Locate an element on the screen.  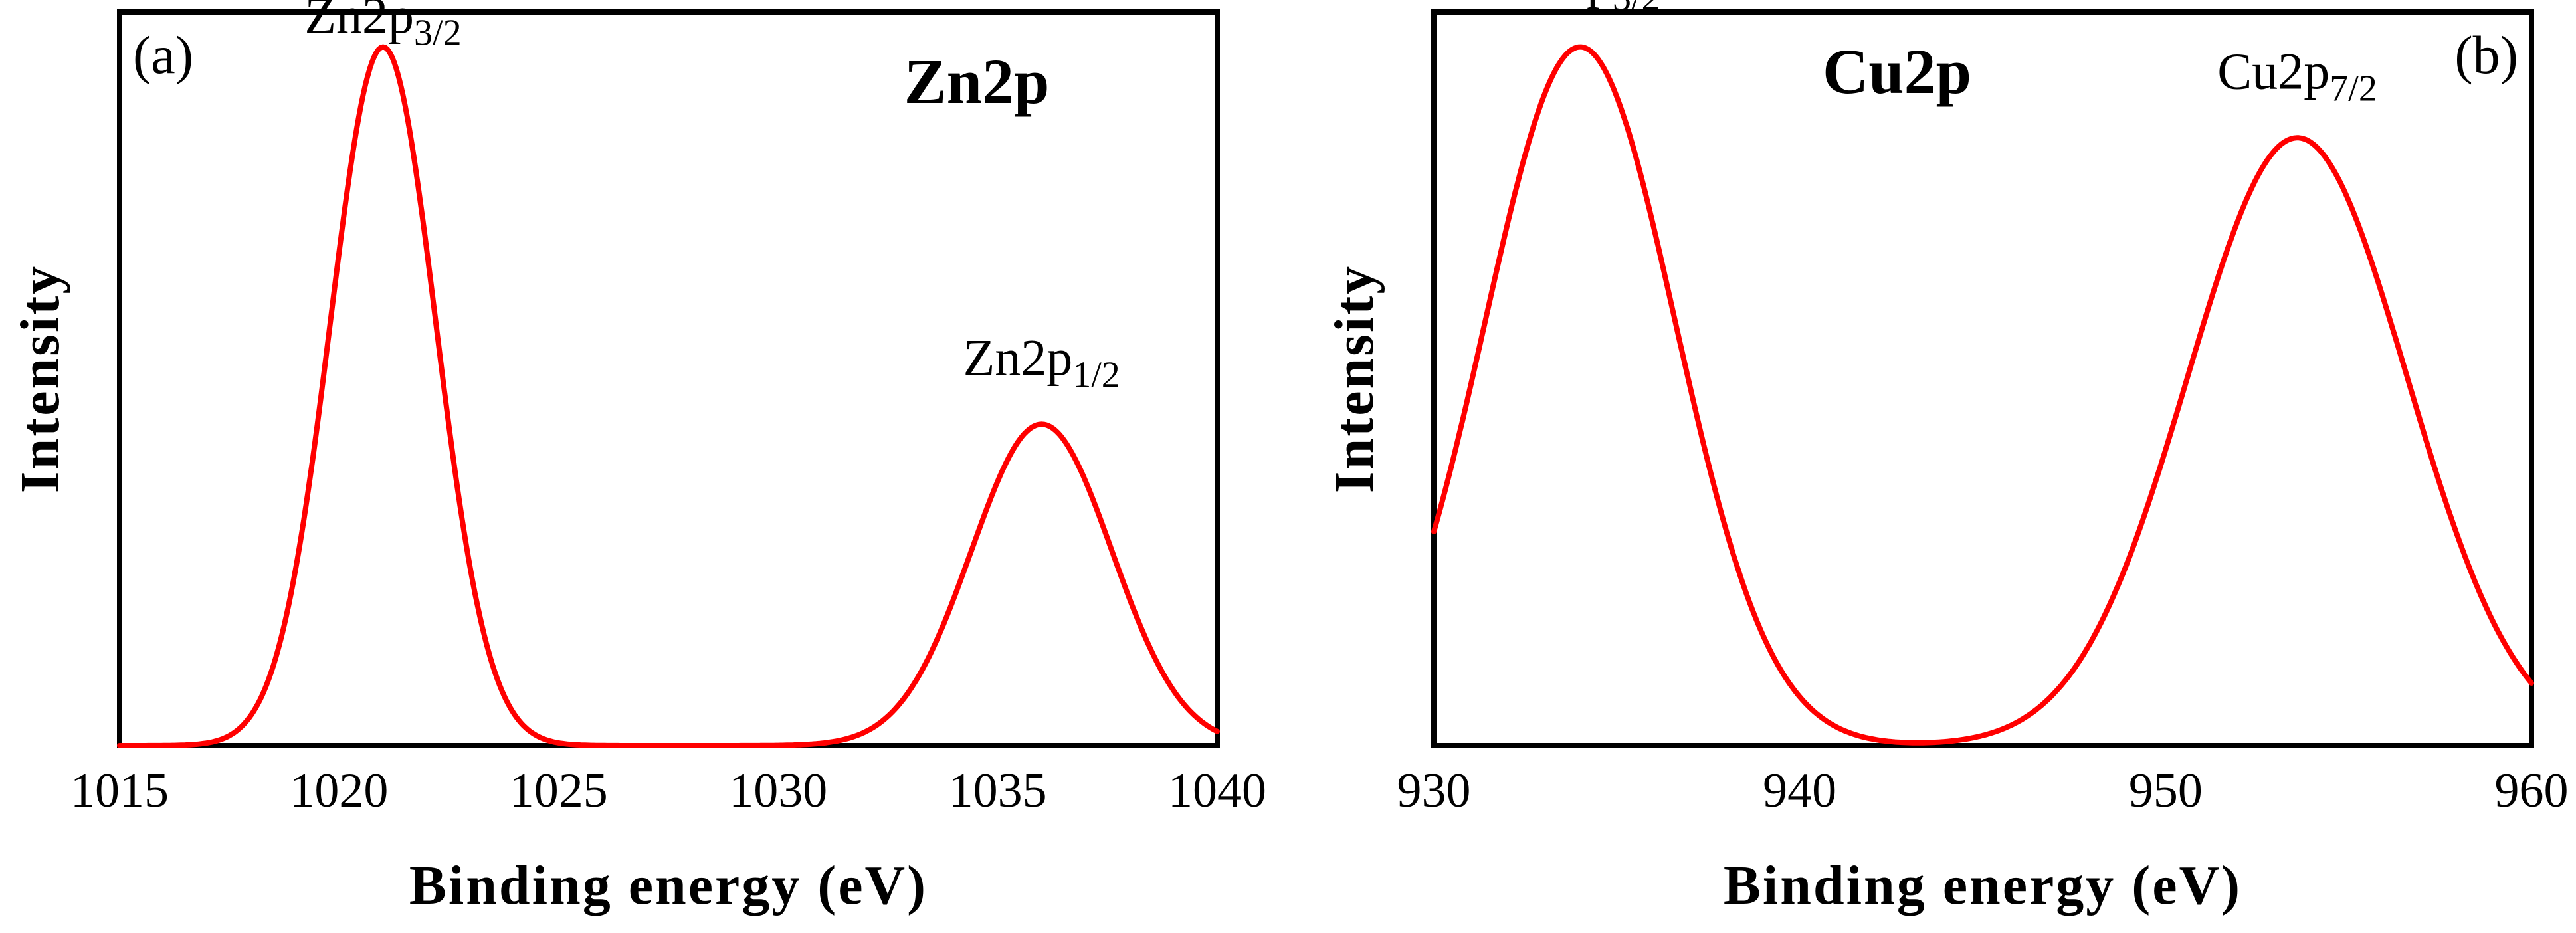
panel-b-x-axis-title: Binding energy (eV) is located at coordinates (1983, 885).